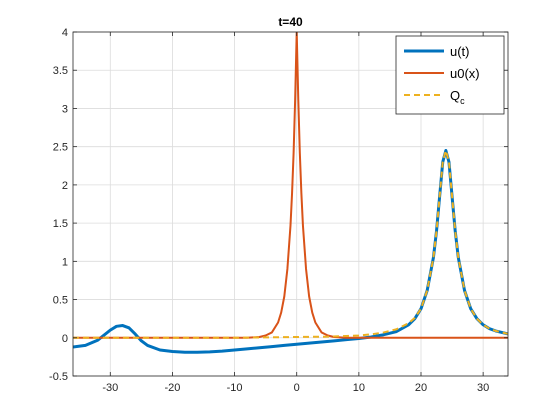 This screenshot has height=420, width=560. Describe the element at coordinates (65, 339) in the screenshot. I see `y-tick-label: 0` at that location.